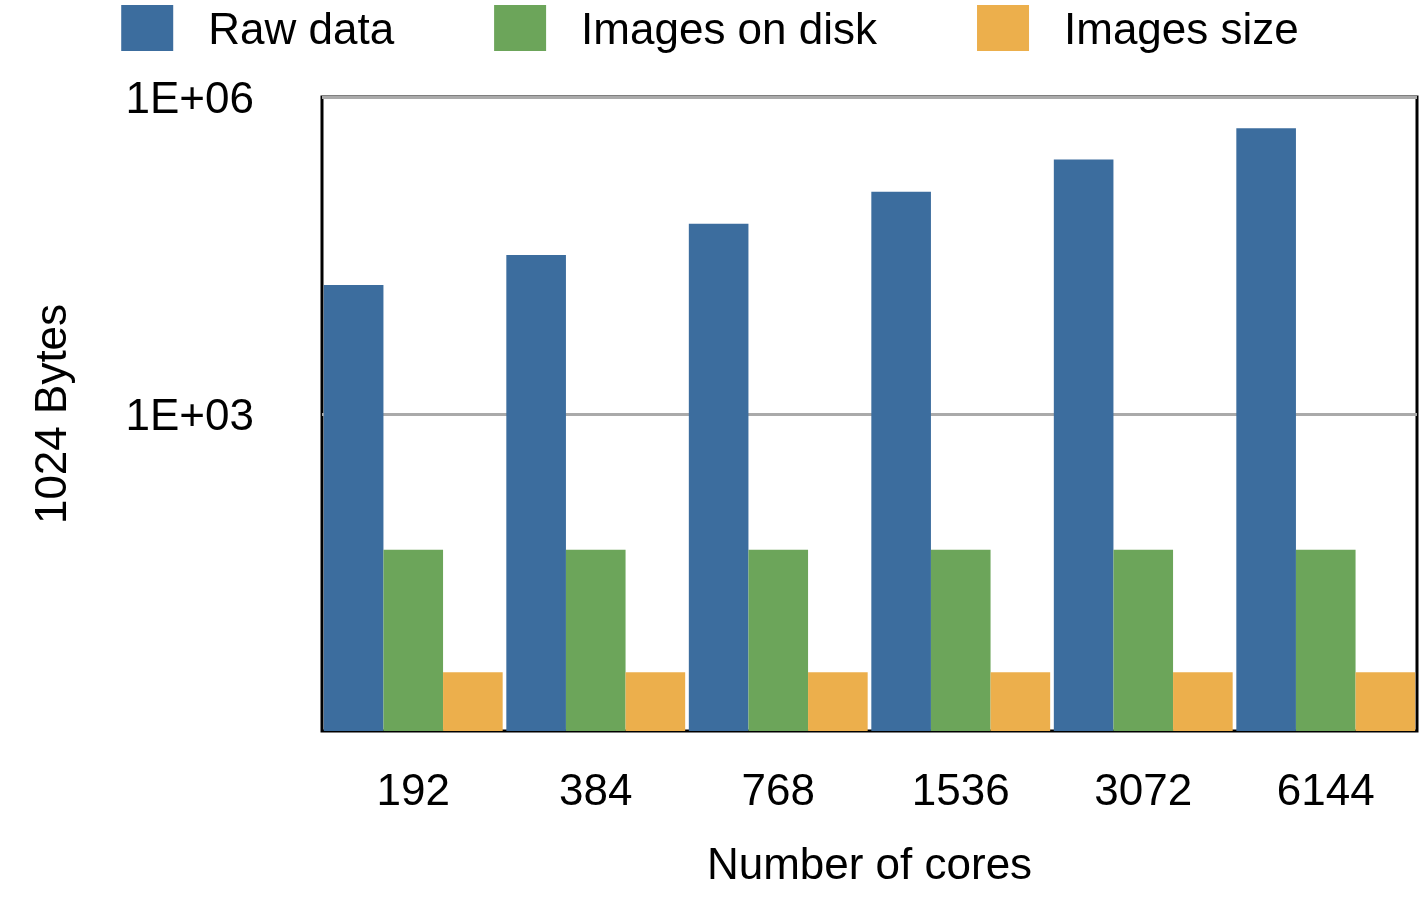 This screenshot has height=905, width=1420. Describe the element at coordinates (960, 789) in the screenshot. I see `x-tick-label: 1536` at that location.